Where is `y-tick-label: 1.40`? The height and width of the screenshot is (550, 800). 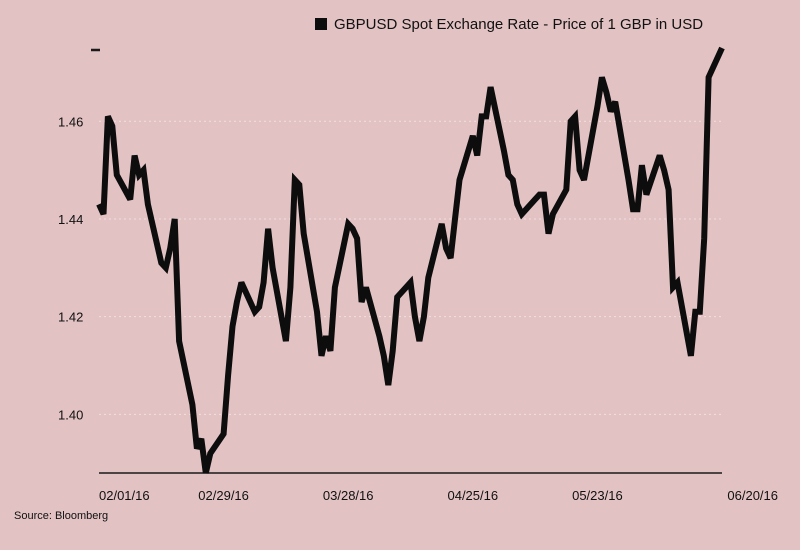
y-tick-label: 1.40 is located at coordinates (70, 414).